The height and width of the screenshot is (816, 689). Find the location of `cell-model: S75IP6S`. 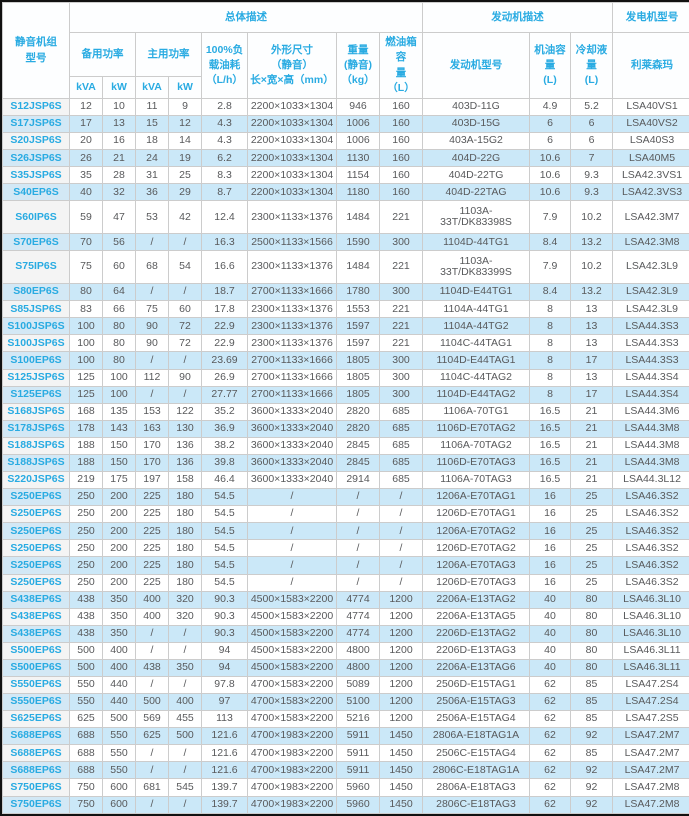

cell-model: S75IP6S is located at coordinates (36, 267).